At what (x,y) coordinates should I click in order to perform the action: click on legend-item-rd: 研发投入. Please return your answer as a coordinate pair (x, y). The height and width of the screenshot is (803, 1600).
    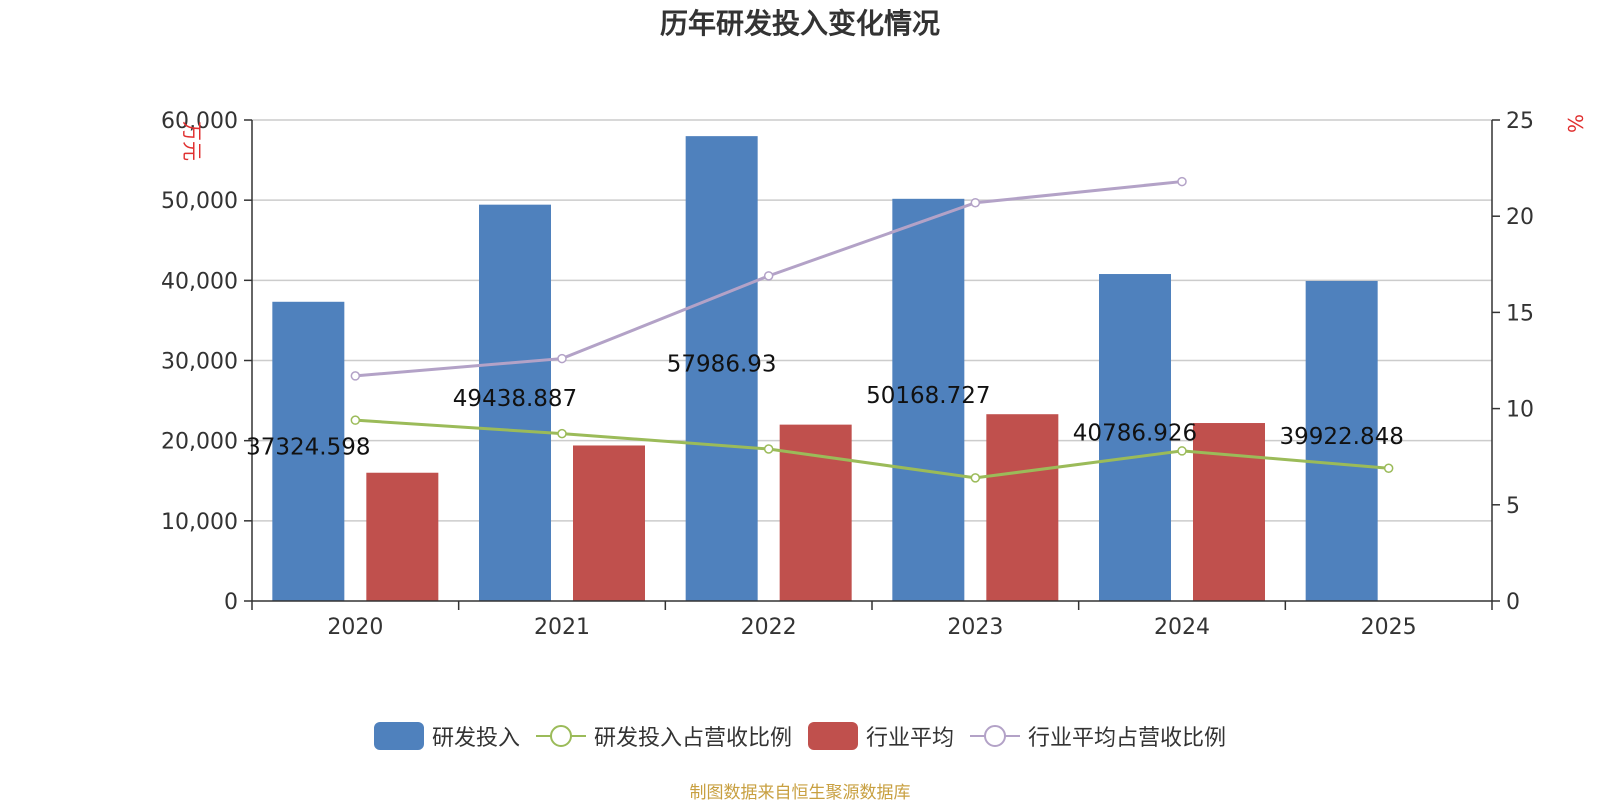
    Looking at the image, I should click on (446, 736).